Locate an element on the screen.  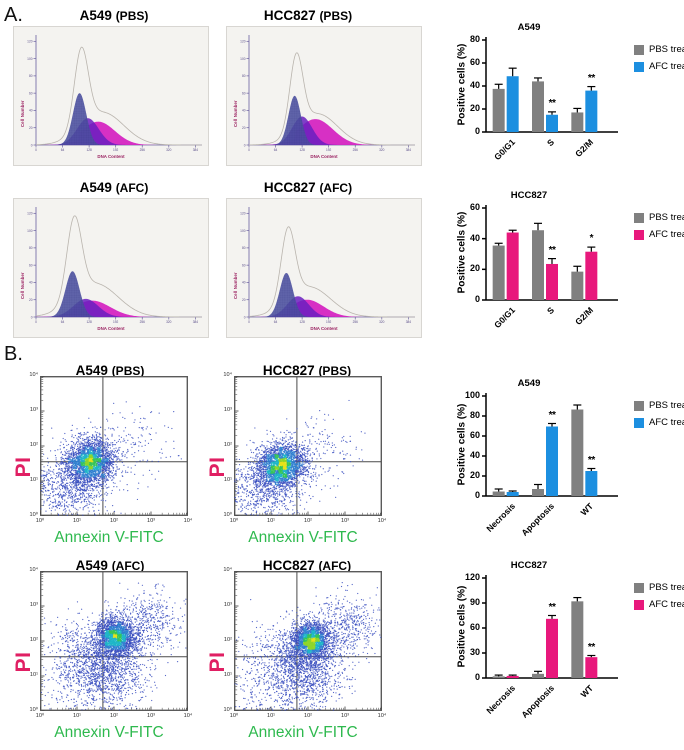
scatter-ytick: 10³ is located at coordinates (227, 410).